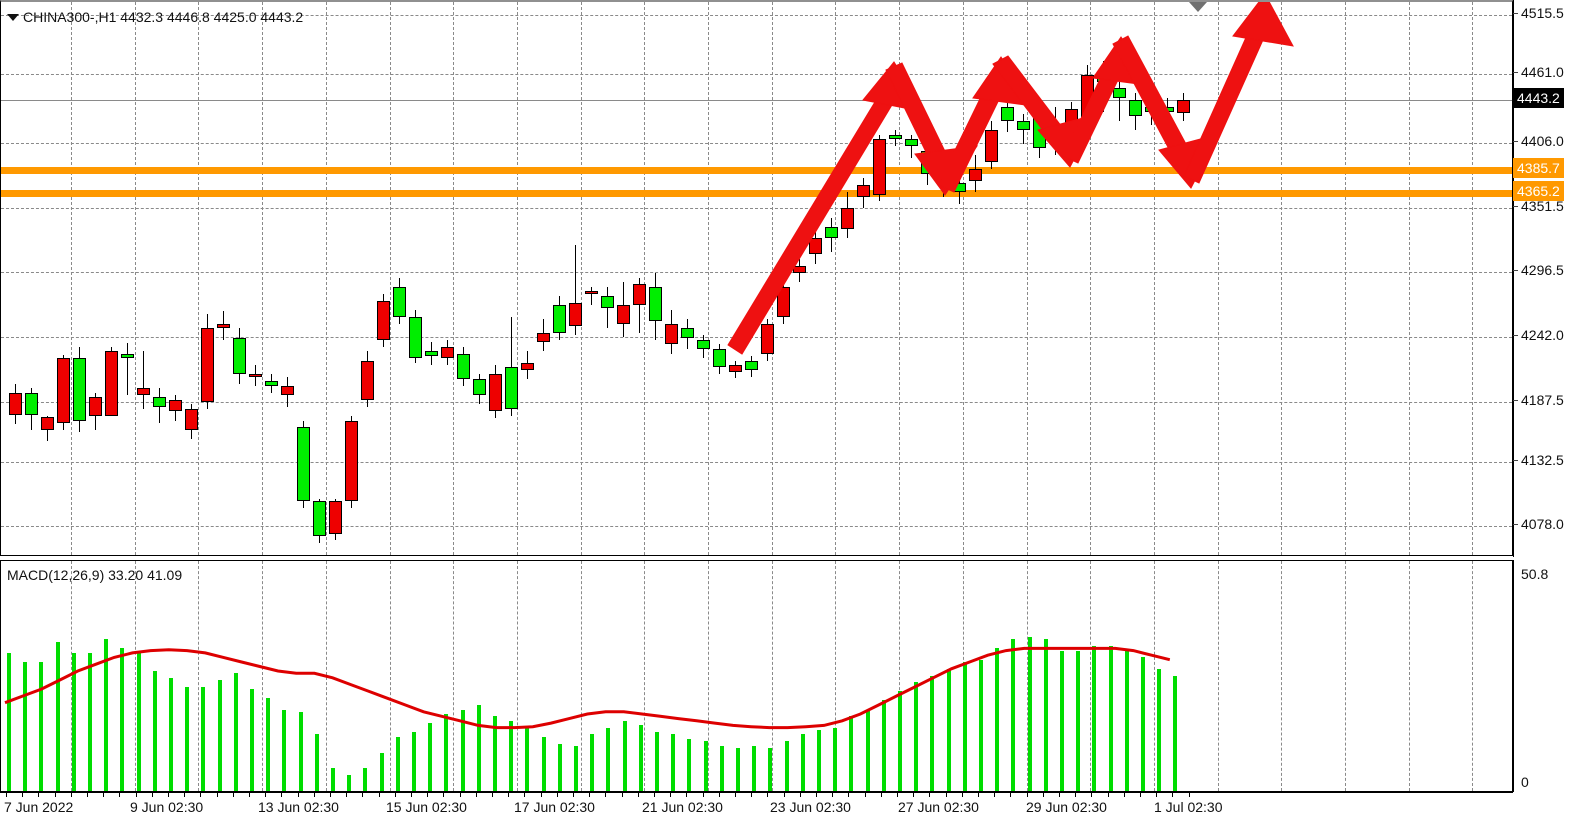  Describe the element at coordinates (1515, 460) in the screenshot. I see `price-tick-mark` at that location.